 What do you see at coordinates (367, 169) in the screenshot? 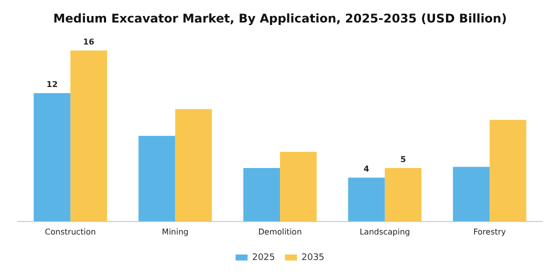
I see `data-label: 4` at bounding box center [367, 169].